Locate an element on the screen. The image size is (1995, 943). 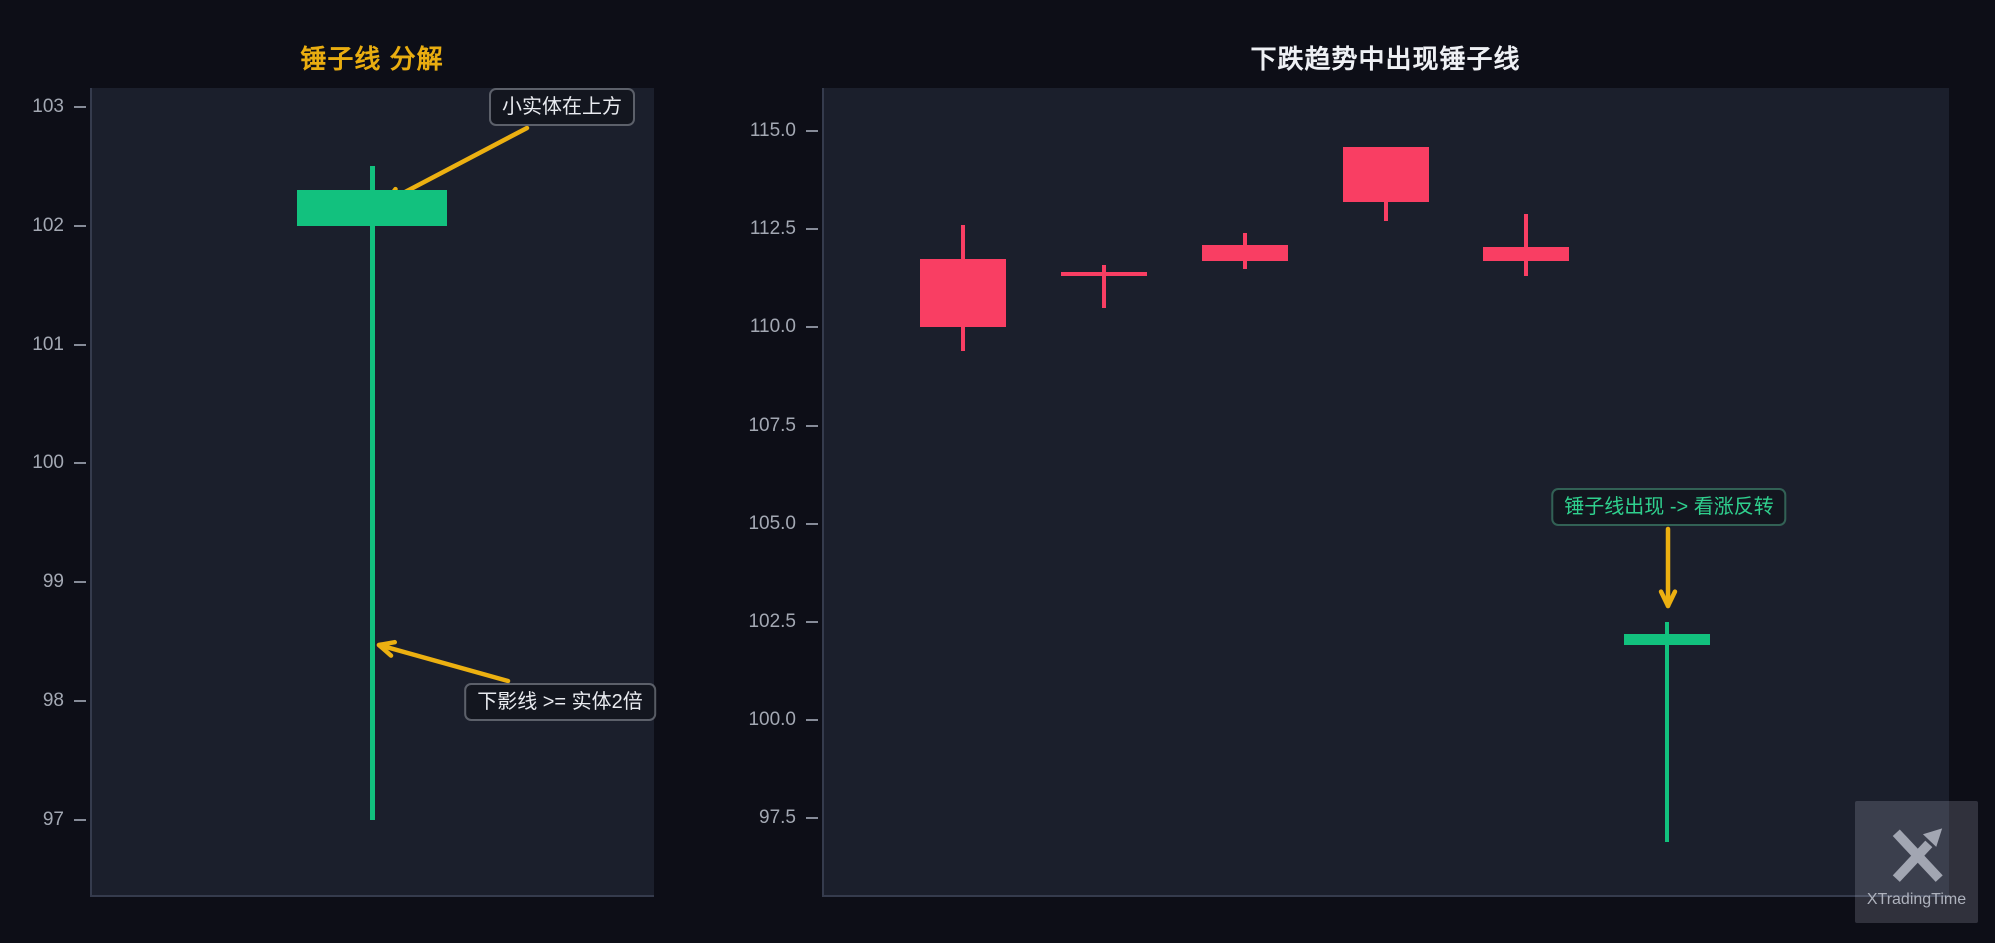
left-chart-title: 锤子线 分解 is located at coordinates (372, 59).